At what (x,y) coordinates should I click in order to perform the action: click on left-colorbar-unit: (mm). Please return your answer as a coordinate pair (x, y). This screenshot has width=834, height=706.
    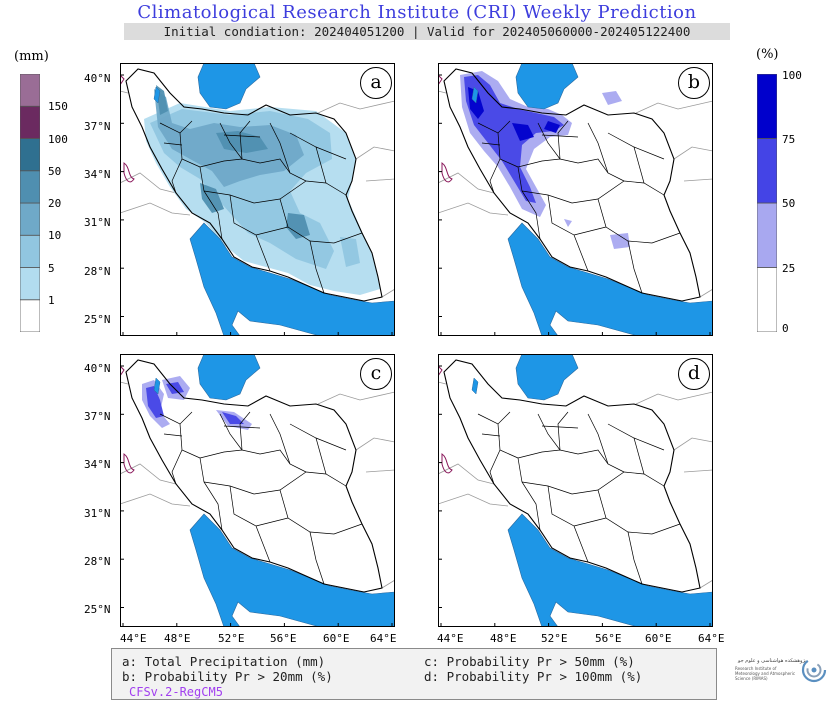
    Looking at the image, I should click on (31, 56).